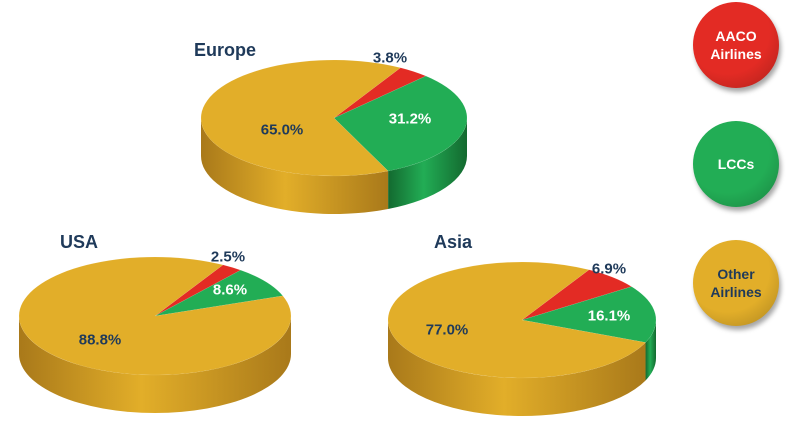 The height and width of the screenshot is (431, 800). What do you see at coordinates (736, 283) in the screenshot?
I see `legend-other-airlines: Other Airlines` at bounding box center [736, 283].